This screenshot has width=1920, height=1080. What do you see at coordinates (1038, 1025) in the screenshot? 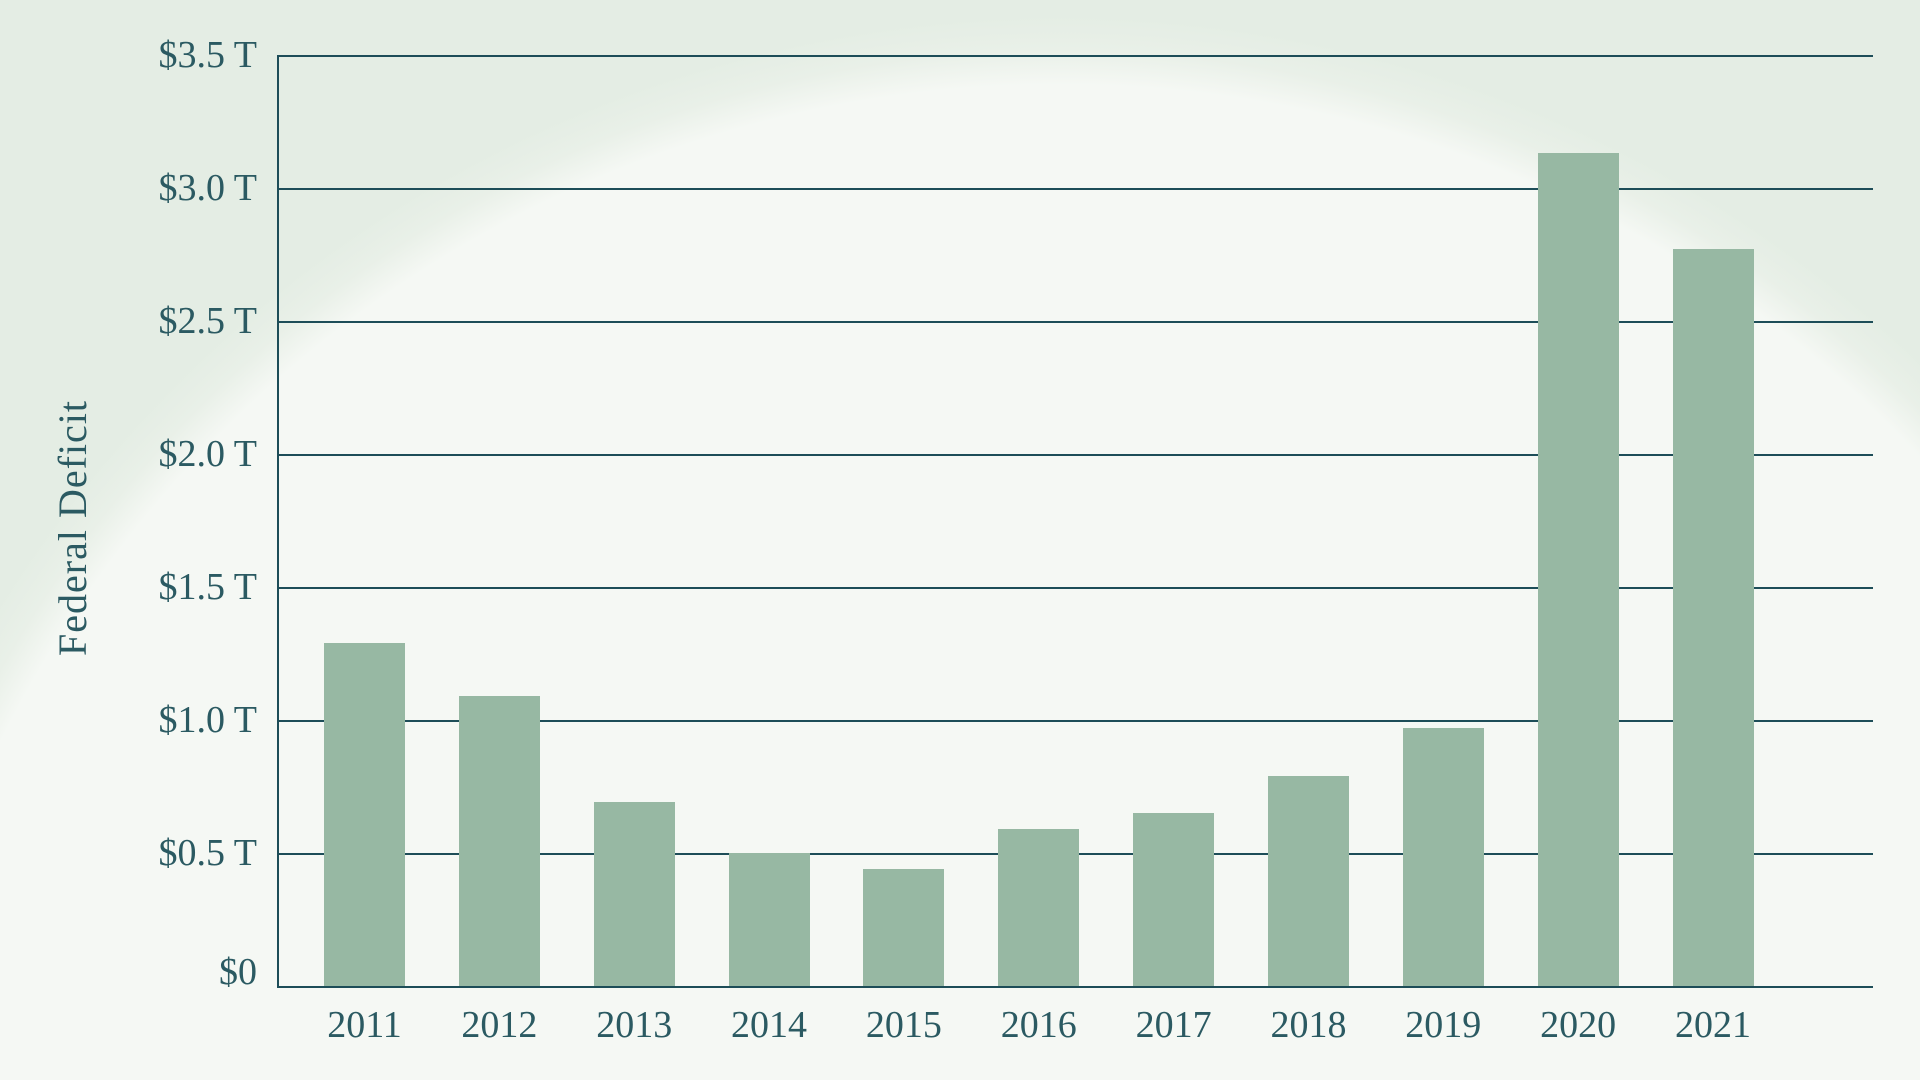
I see `x-tick-label: 2016` at bounding box center [1038, 1025].